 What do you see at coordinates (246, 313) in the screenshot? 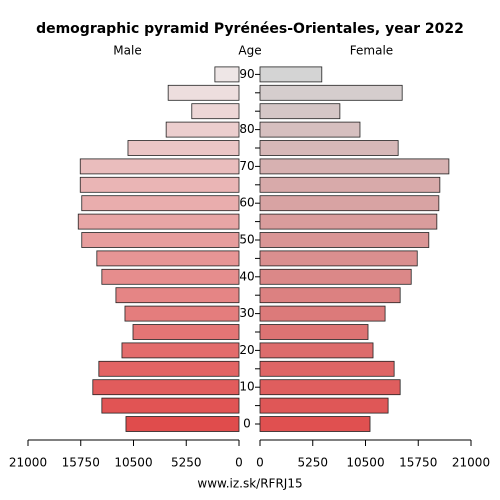
I see `age-tick-label: 30` at bounding box center [246, 313].